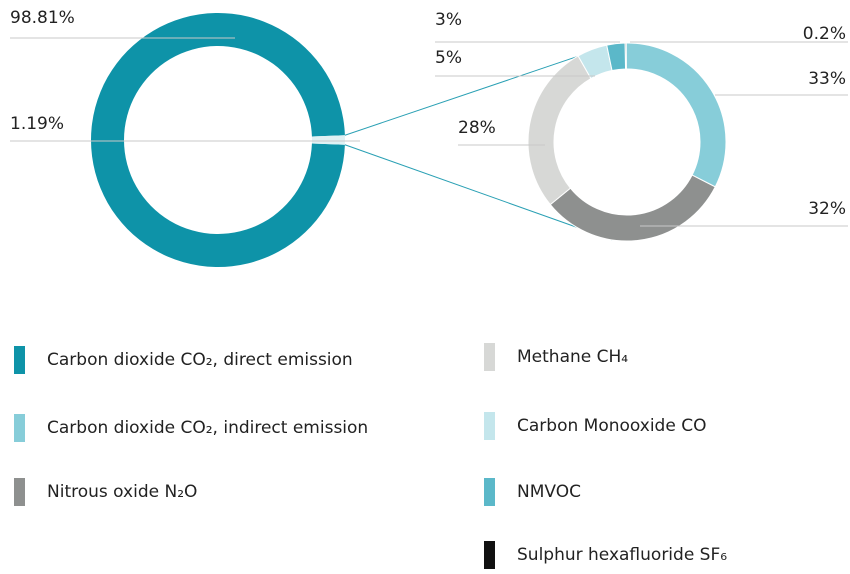  Describe the element at coordinates (824, 34) in the screenshot. I see `value-label: 0.2%` at that location.